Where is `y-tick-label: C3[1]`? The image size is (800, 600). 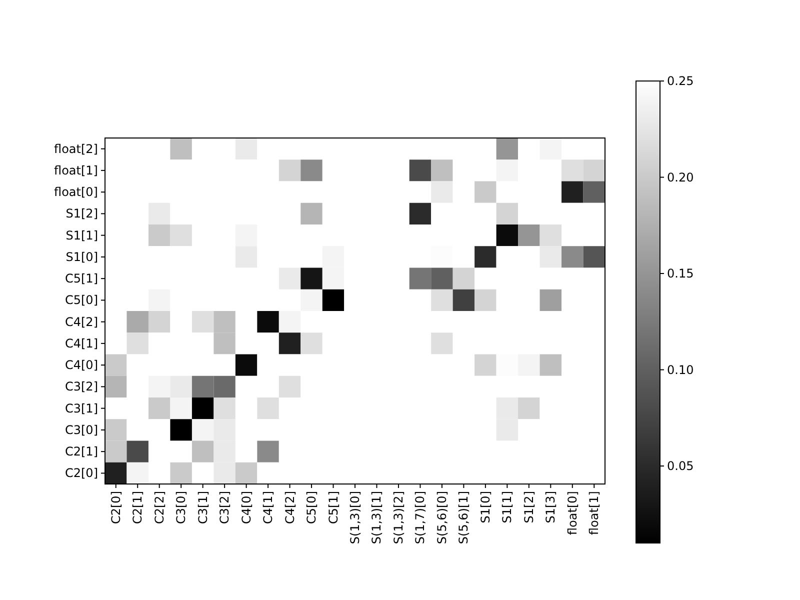 y-tick-label: C3[1] is located at coordinates (81, 408).